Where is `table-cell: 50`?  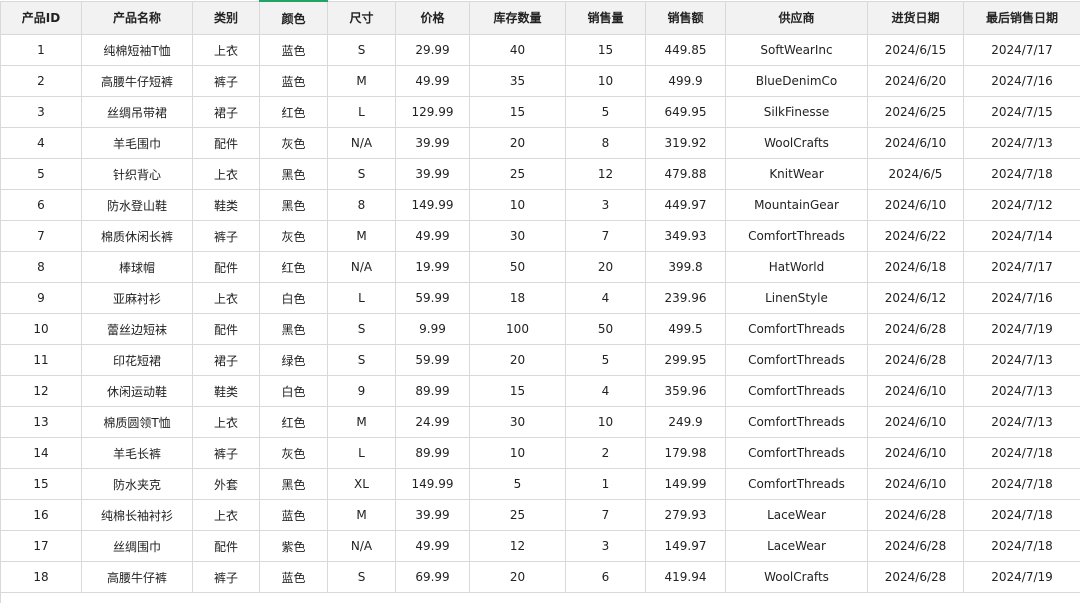 table-cell: 50 is located at coordinates (517, 267).